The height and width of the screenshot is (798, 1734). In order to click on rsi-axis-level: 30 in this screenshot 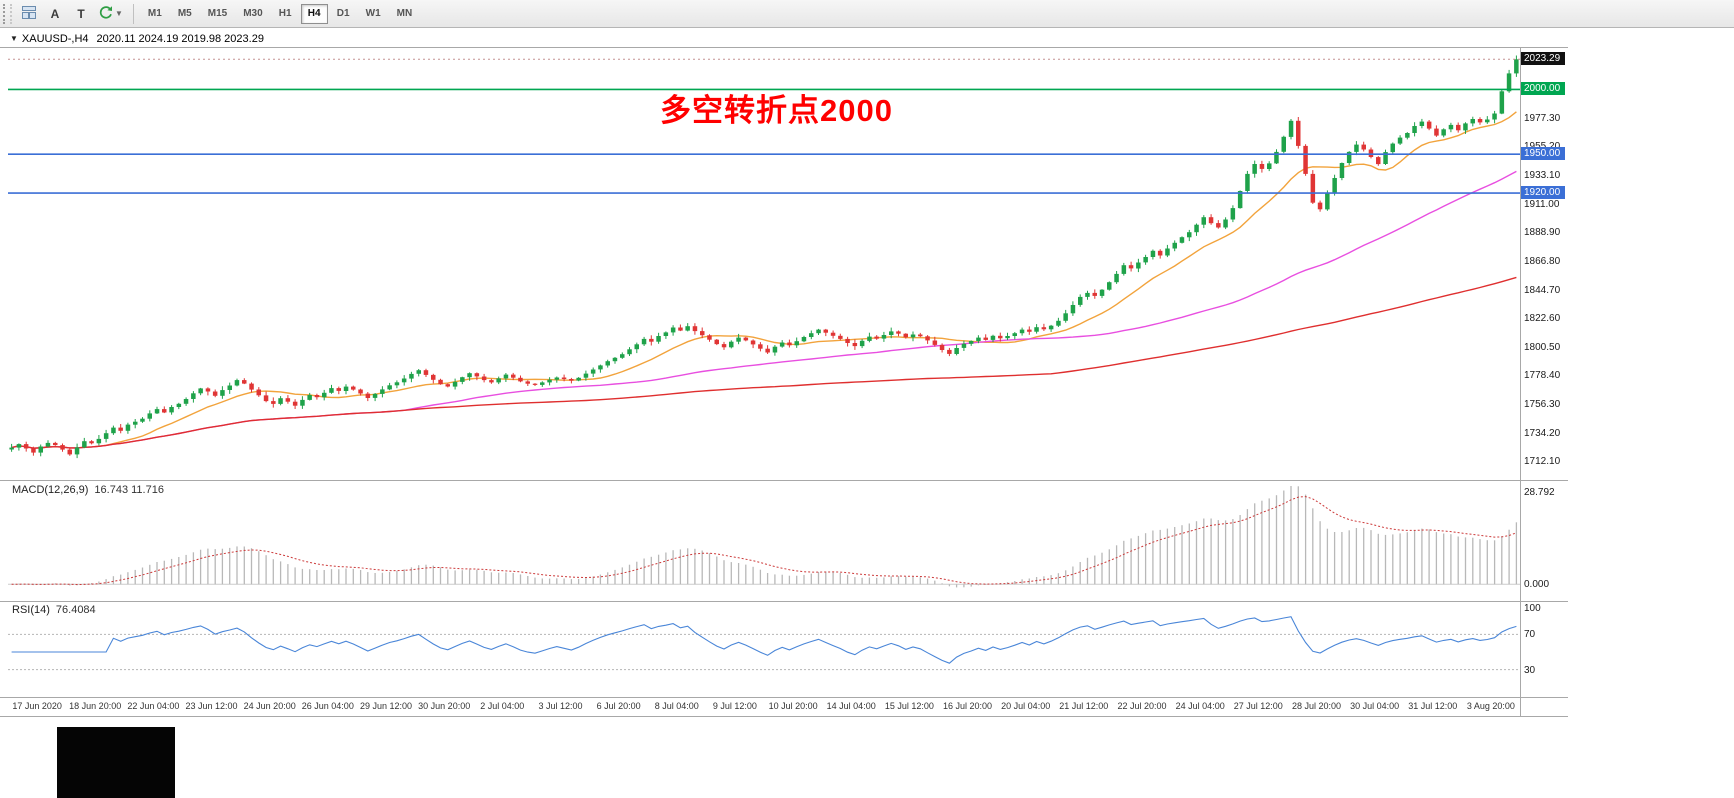, I will do `click(1530, 670)`.